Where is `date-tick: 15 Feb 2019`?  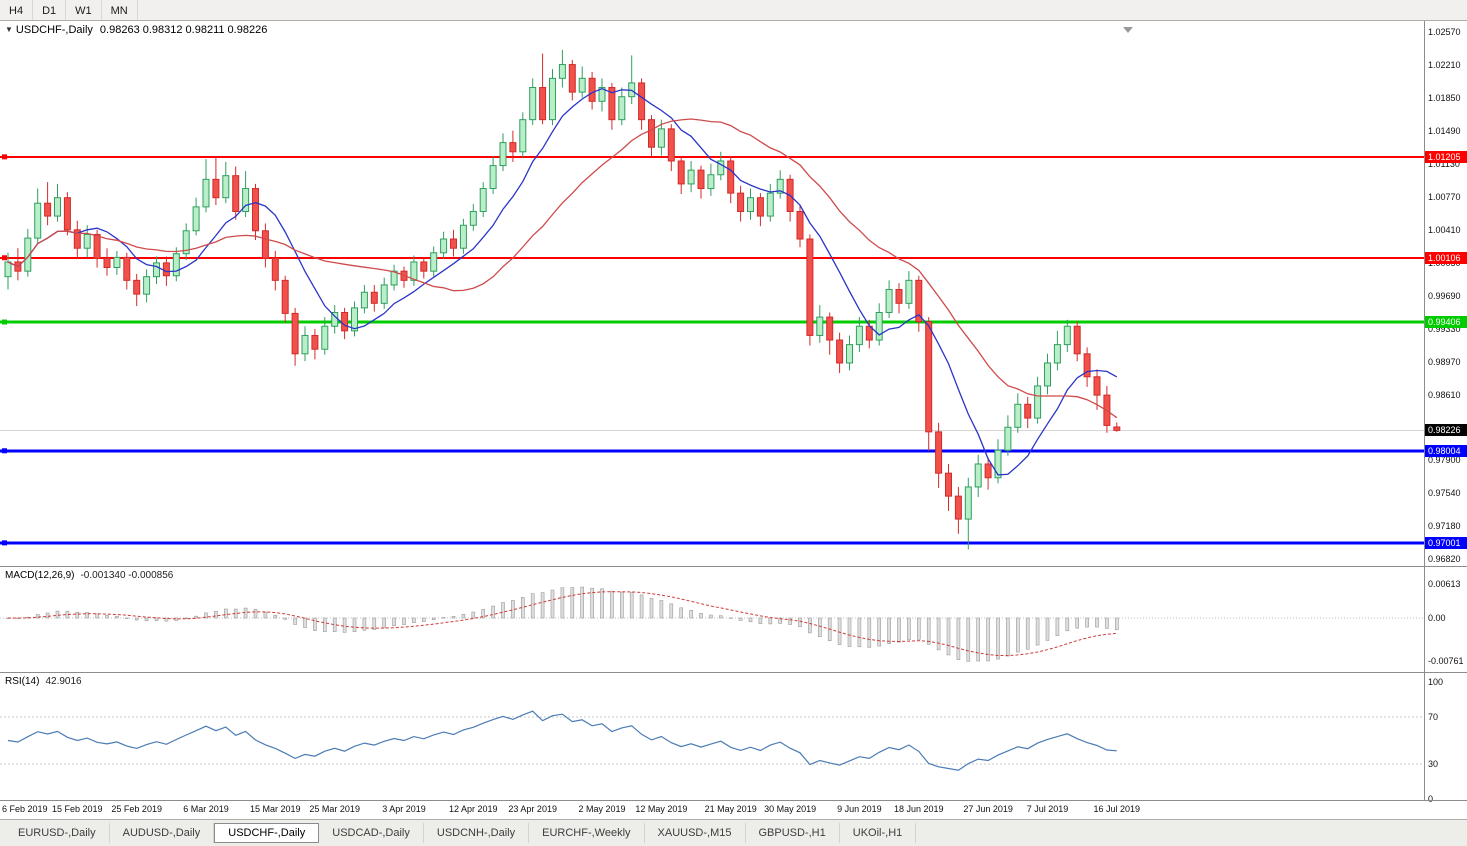
date-tick: 15 Feb 2019 is located at coordinates (77, 809).